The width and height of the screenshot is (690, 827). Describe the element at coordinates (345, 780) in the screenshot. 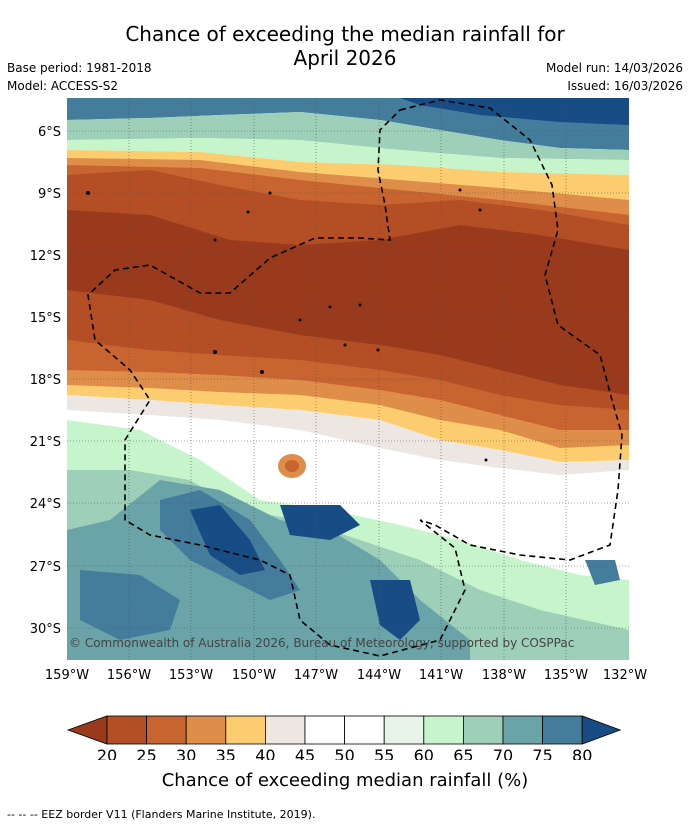

I see `colorbar-label: Chance of exceeding median rainfall (%)` at that location.